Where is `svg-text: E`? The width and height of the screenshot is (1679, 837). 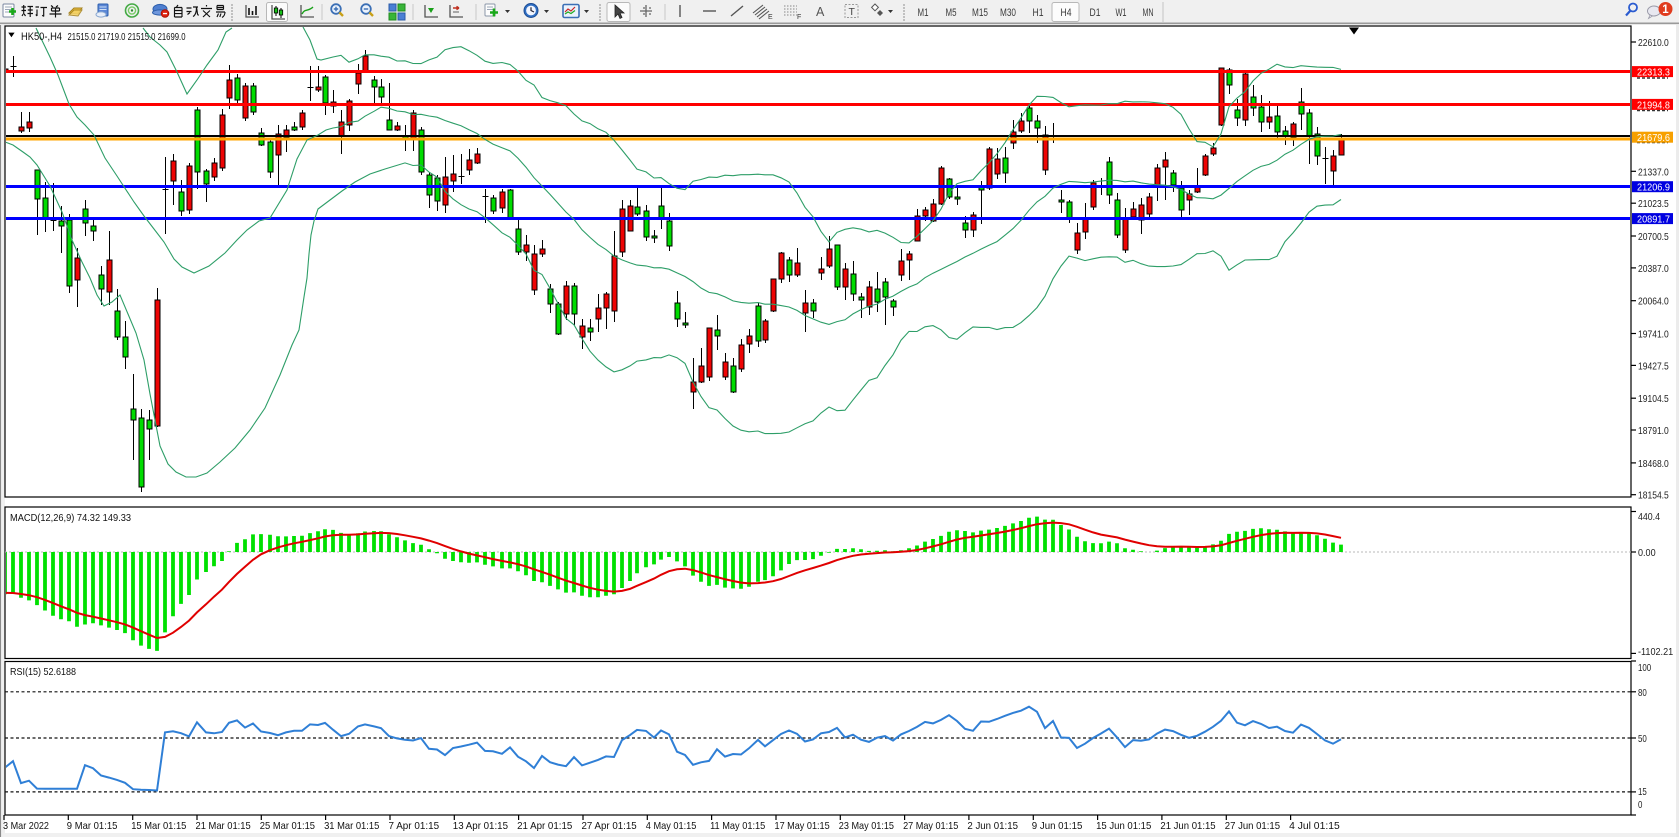
svg-text: E is located at coordinates (770, 17).